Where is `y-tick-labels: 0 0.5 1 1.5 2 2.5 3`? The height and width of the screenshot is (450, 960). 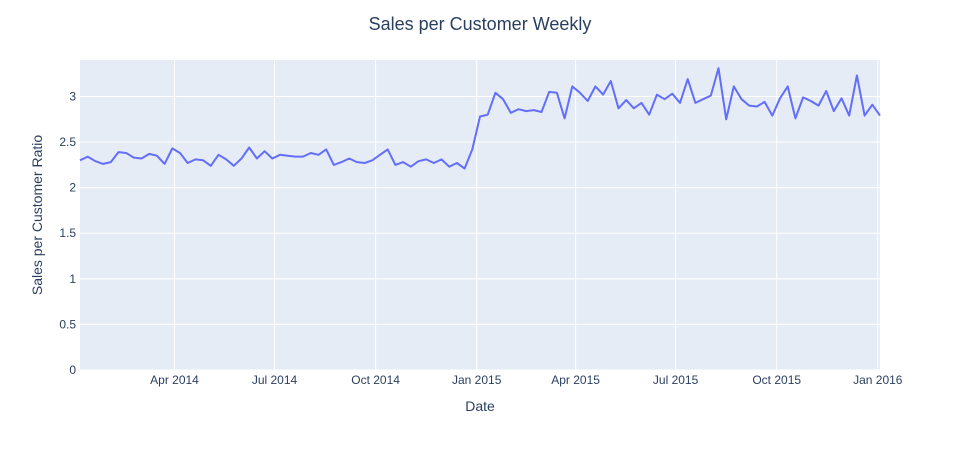
y-tick-labels: 0 0.5 1 1.5 2 2.5 3 is located at coordinates (67, 233).